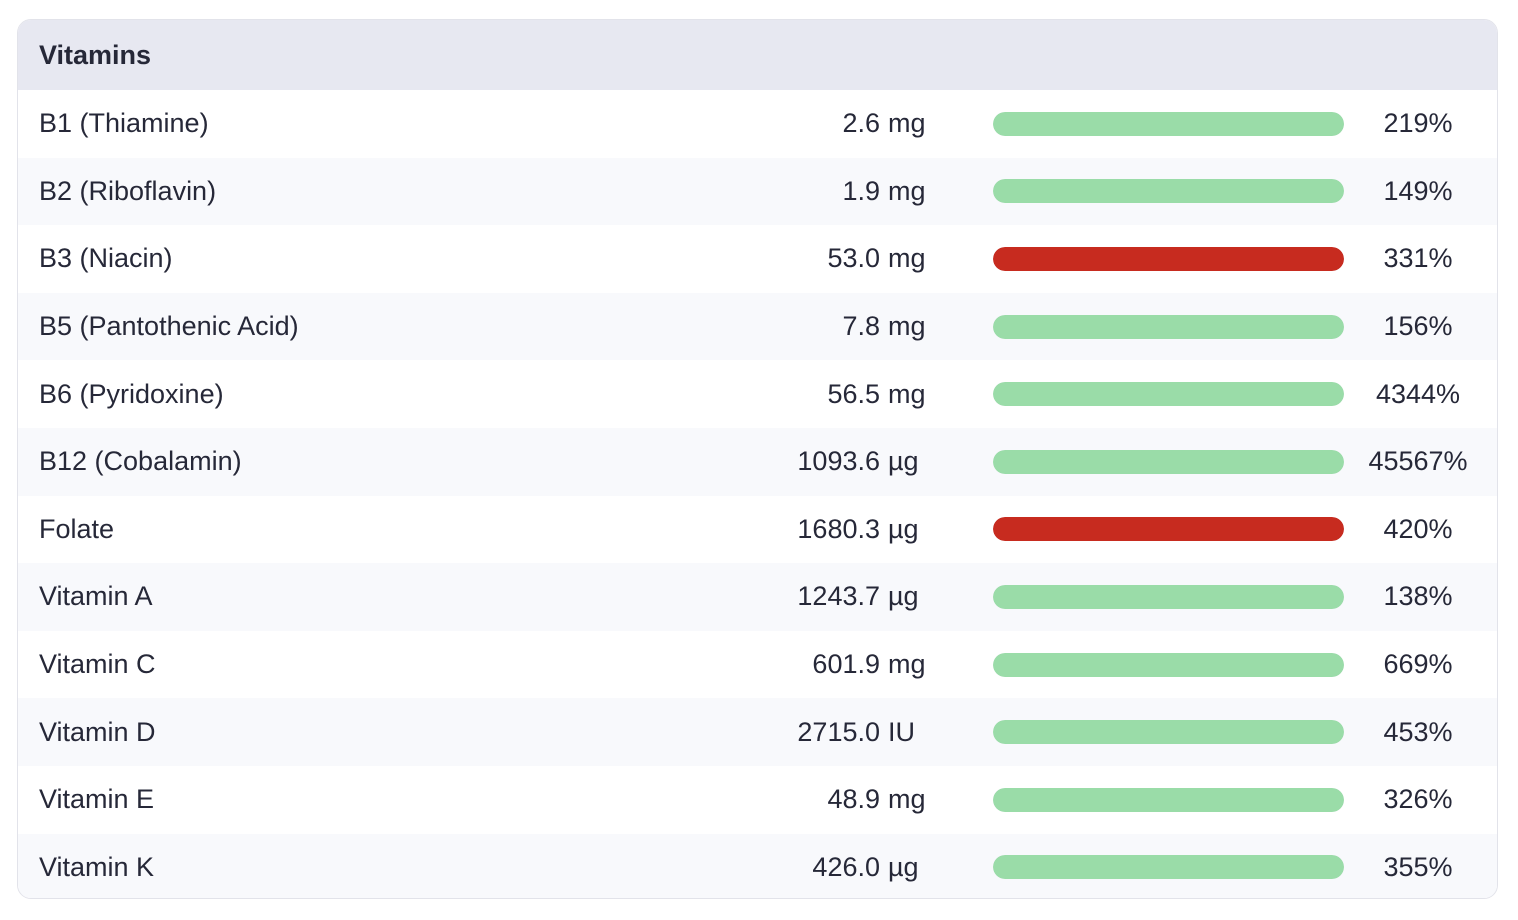  I want to click on vitamin-amount-value: 2.6, so click(861, 123).